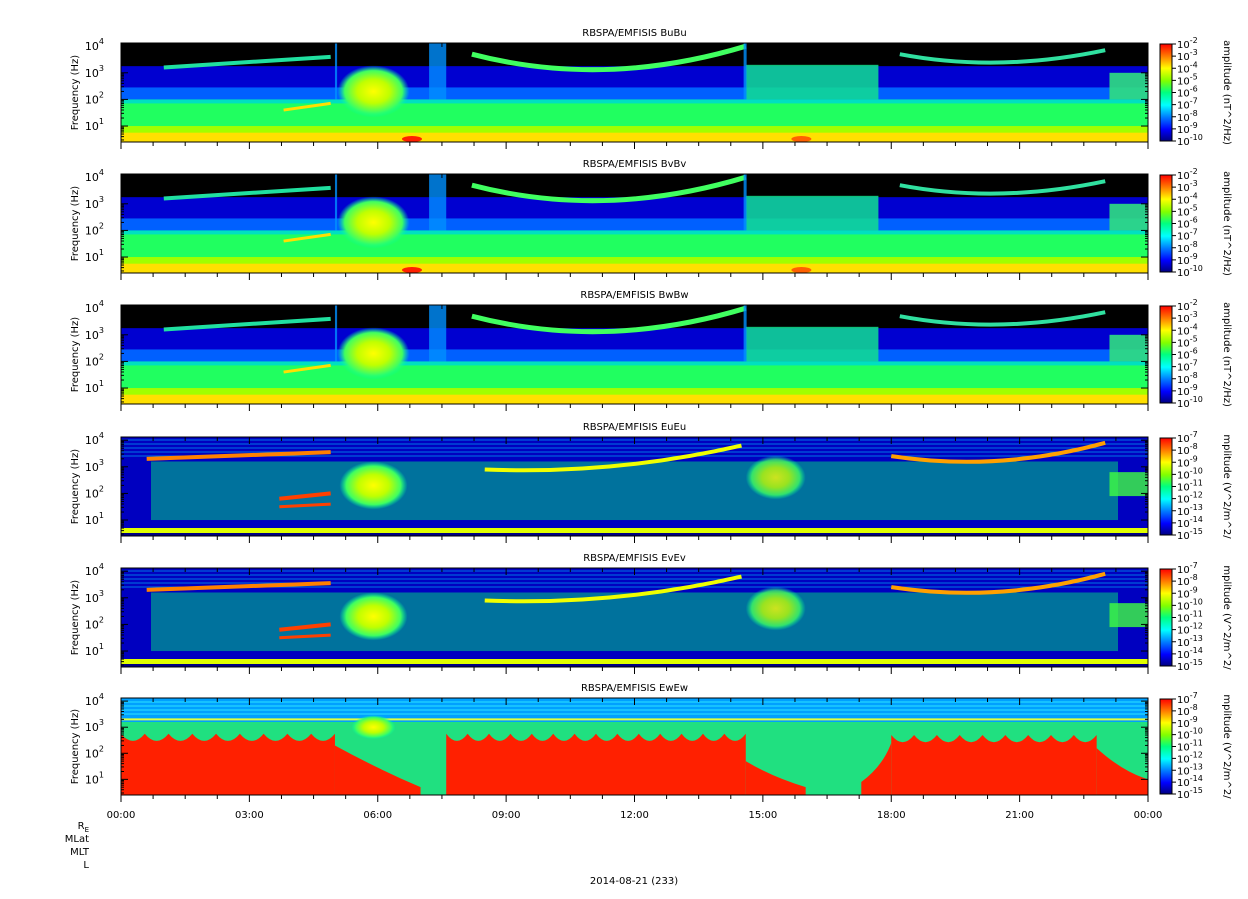 The width and height of the screenshot is (1248, 899). I want to click on ephemeris-label: MLat, so click(77, 839).